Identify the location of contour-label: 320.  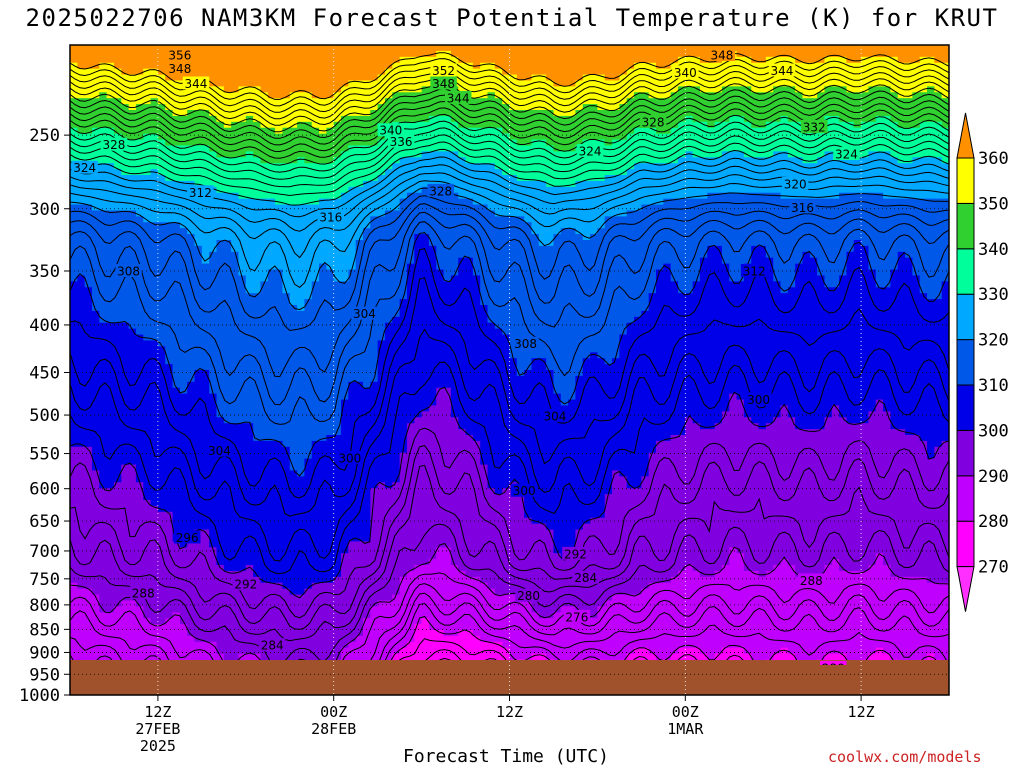
(795, 183).